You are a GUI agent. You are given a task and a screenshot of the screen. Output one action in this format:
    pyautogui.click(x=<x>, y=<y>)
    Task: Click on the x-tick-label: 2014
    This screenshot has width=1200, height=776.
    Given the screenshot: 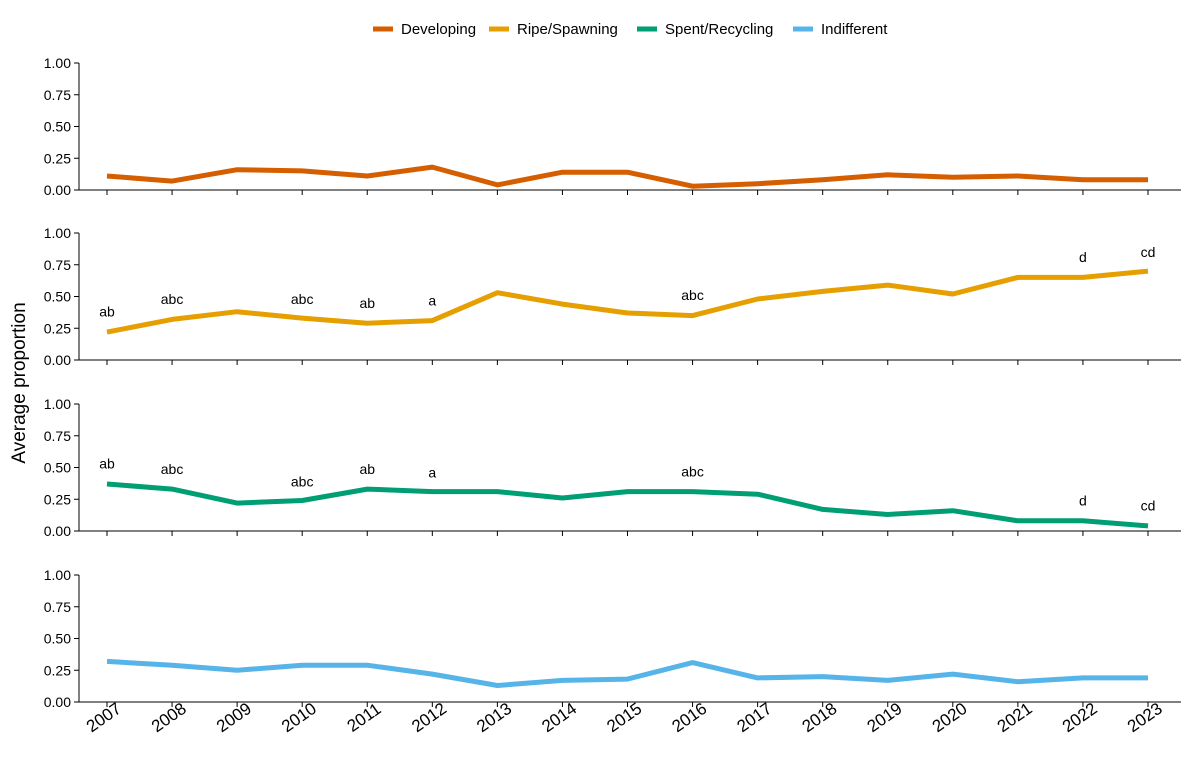 What is the action you would take?
    pyautogui.click(x=559, y=717)
    